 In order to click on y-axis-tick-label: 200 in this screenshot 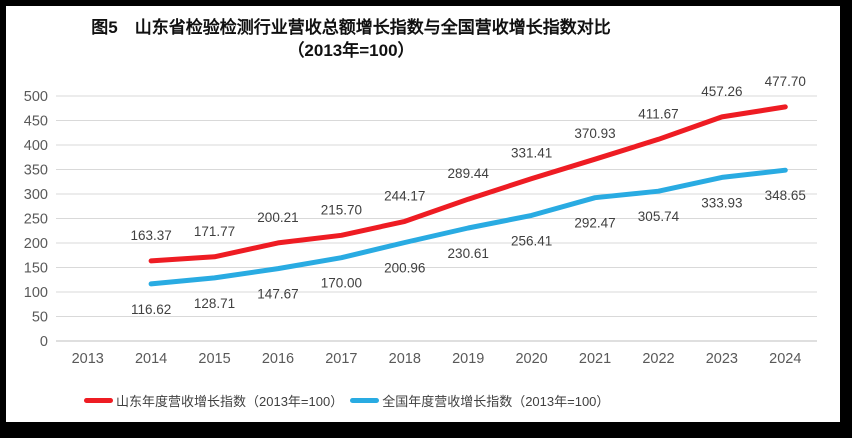, I will do `click(36, 244)`.